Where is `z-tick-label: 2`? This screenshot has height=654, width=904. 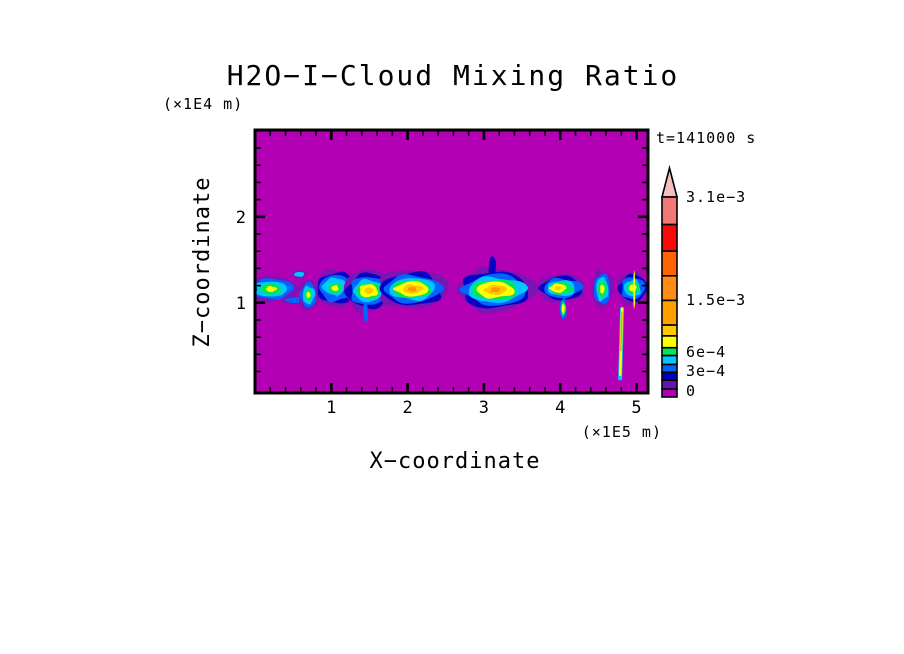
z-tick-label: 2 is located at coordinates (241, 218).